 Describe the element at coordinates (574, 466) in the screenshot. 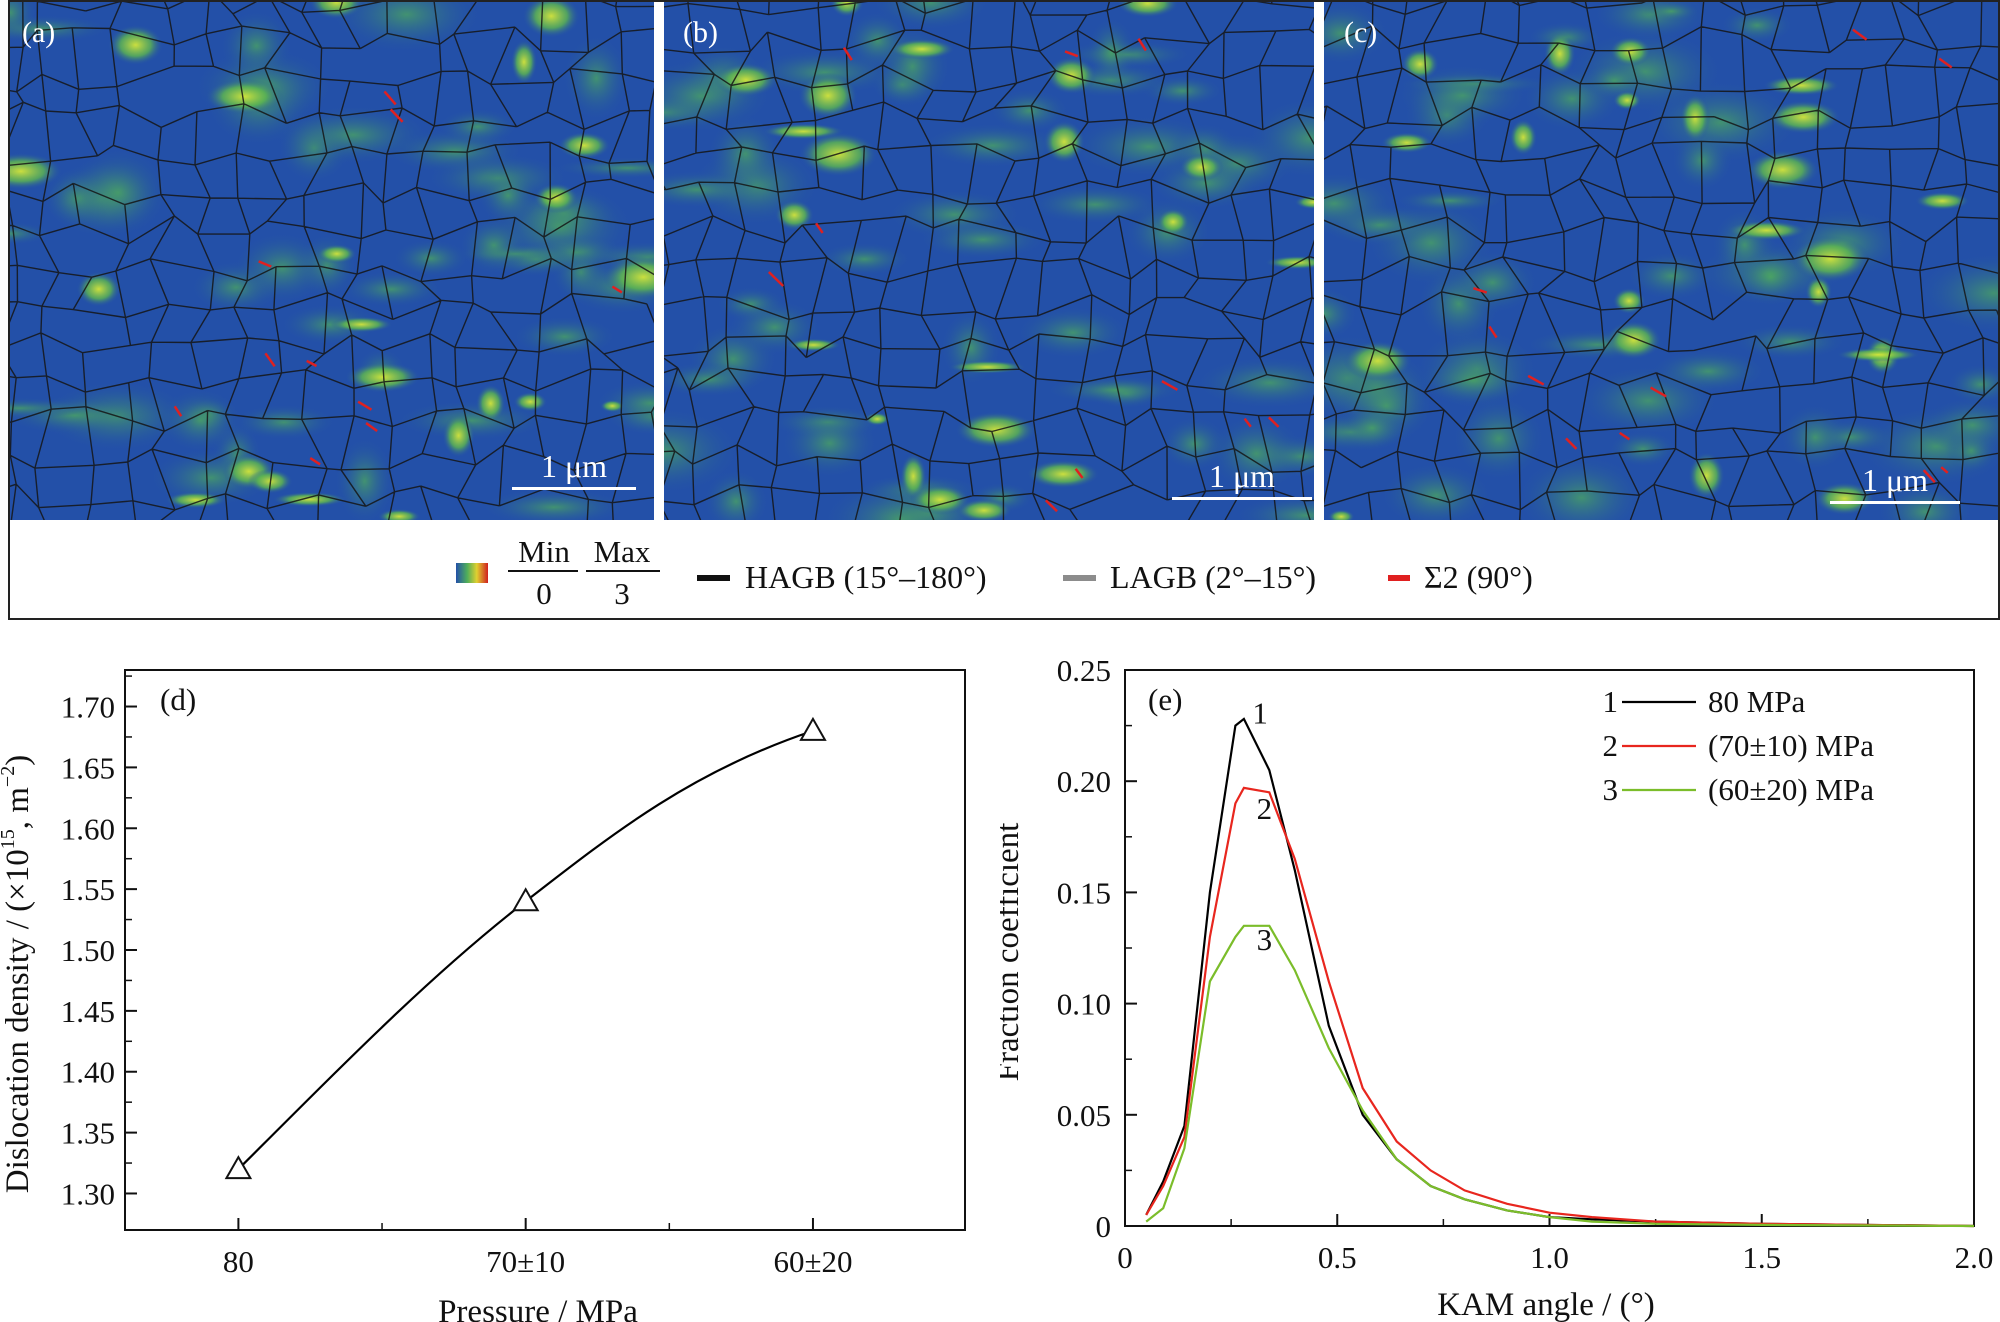

I see `scale-bar-a-label: 1 μm` at that location.